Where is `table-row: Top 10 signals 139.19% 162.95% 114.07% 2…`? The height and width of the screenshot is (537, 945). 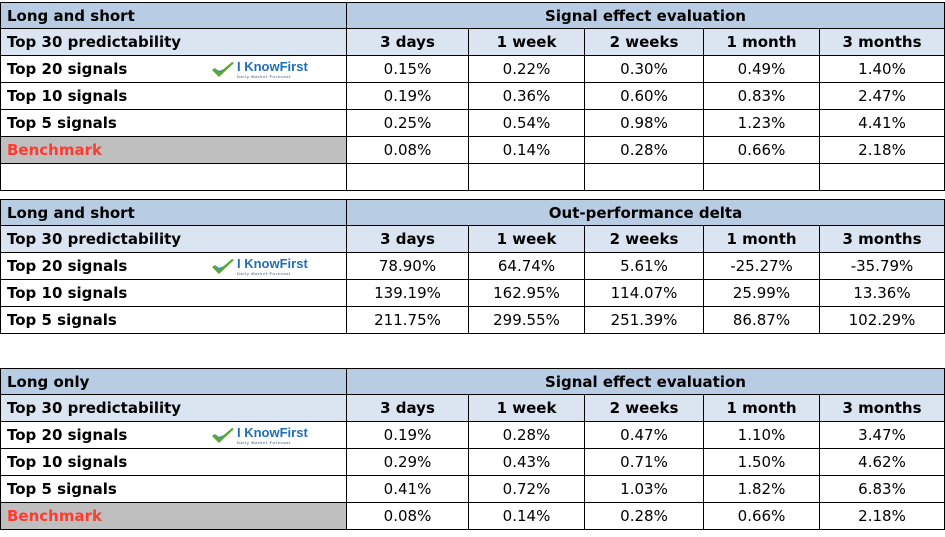 table-row: Top 10 signals 139.19% 162.95% 114.07% 2… is located at coordinates (472, 293).